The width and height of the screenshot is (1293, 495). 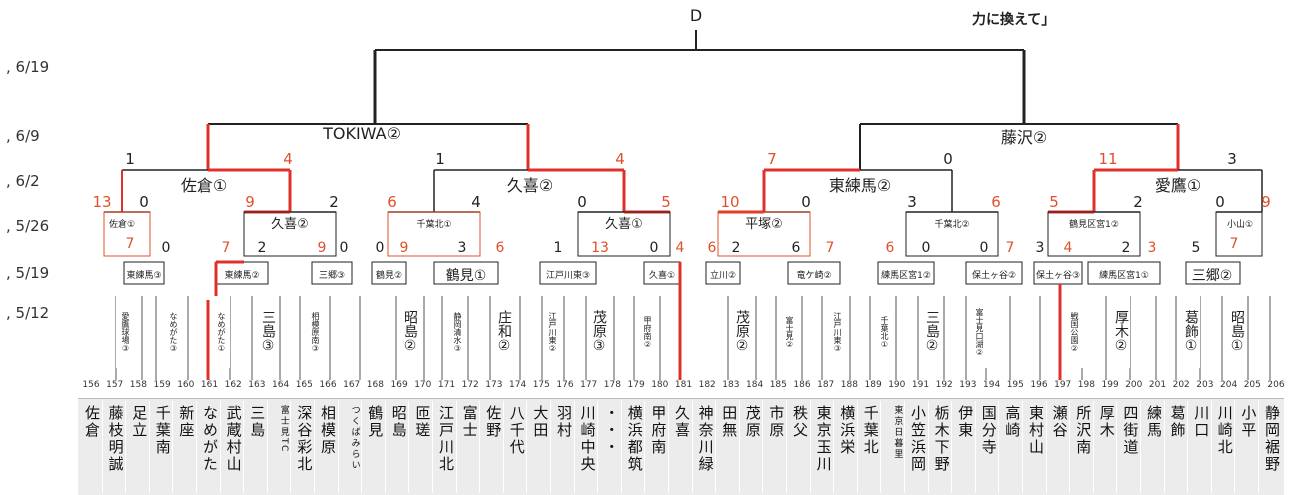 What do you see at coordinates (696, 15) in the screenshot?
I see `final-label: D` at bounding box center [696, 15].